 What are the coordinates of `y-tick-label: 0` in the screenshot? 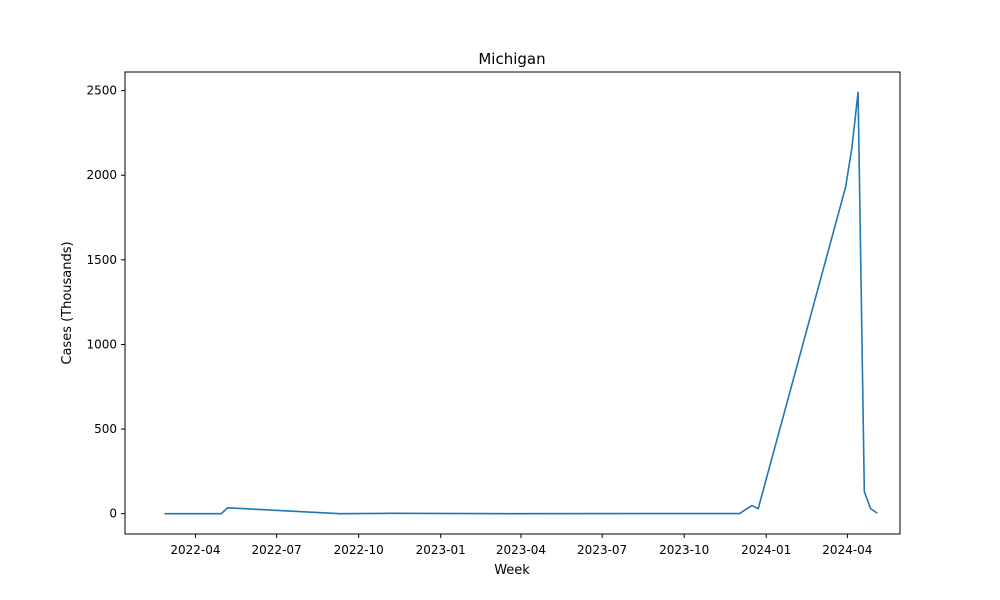 It's located at (113, 514).